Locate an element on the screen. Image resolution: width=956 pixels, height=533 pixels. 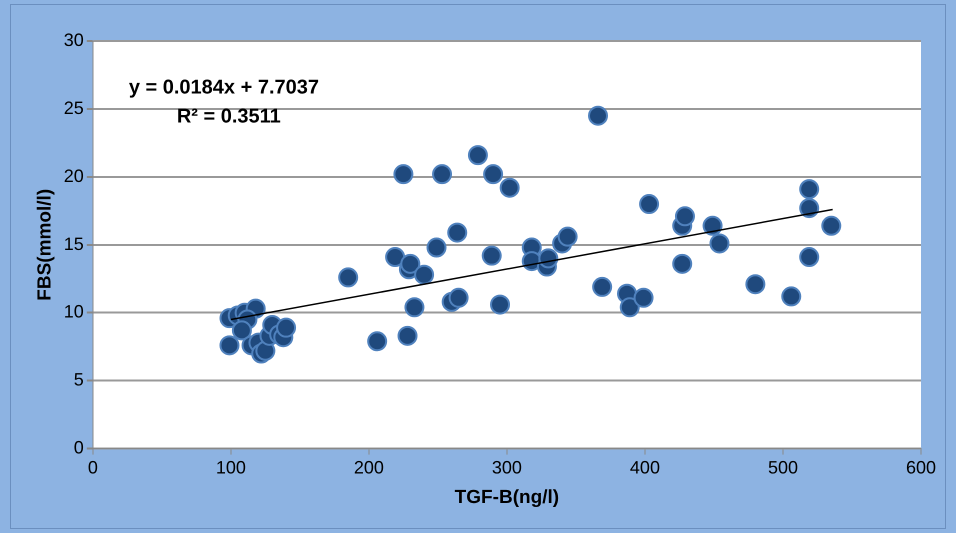
y-tick-label: 15 is located at coordinates (74, 244).